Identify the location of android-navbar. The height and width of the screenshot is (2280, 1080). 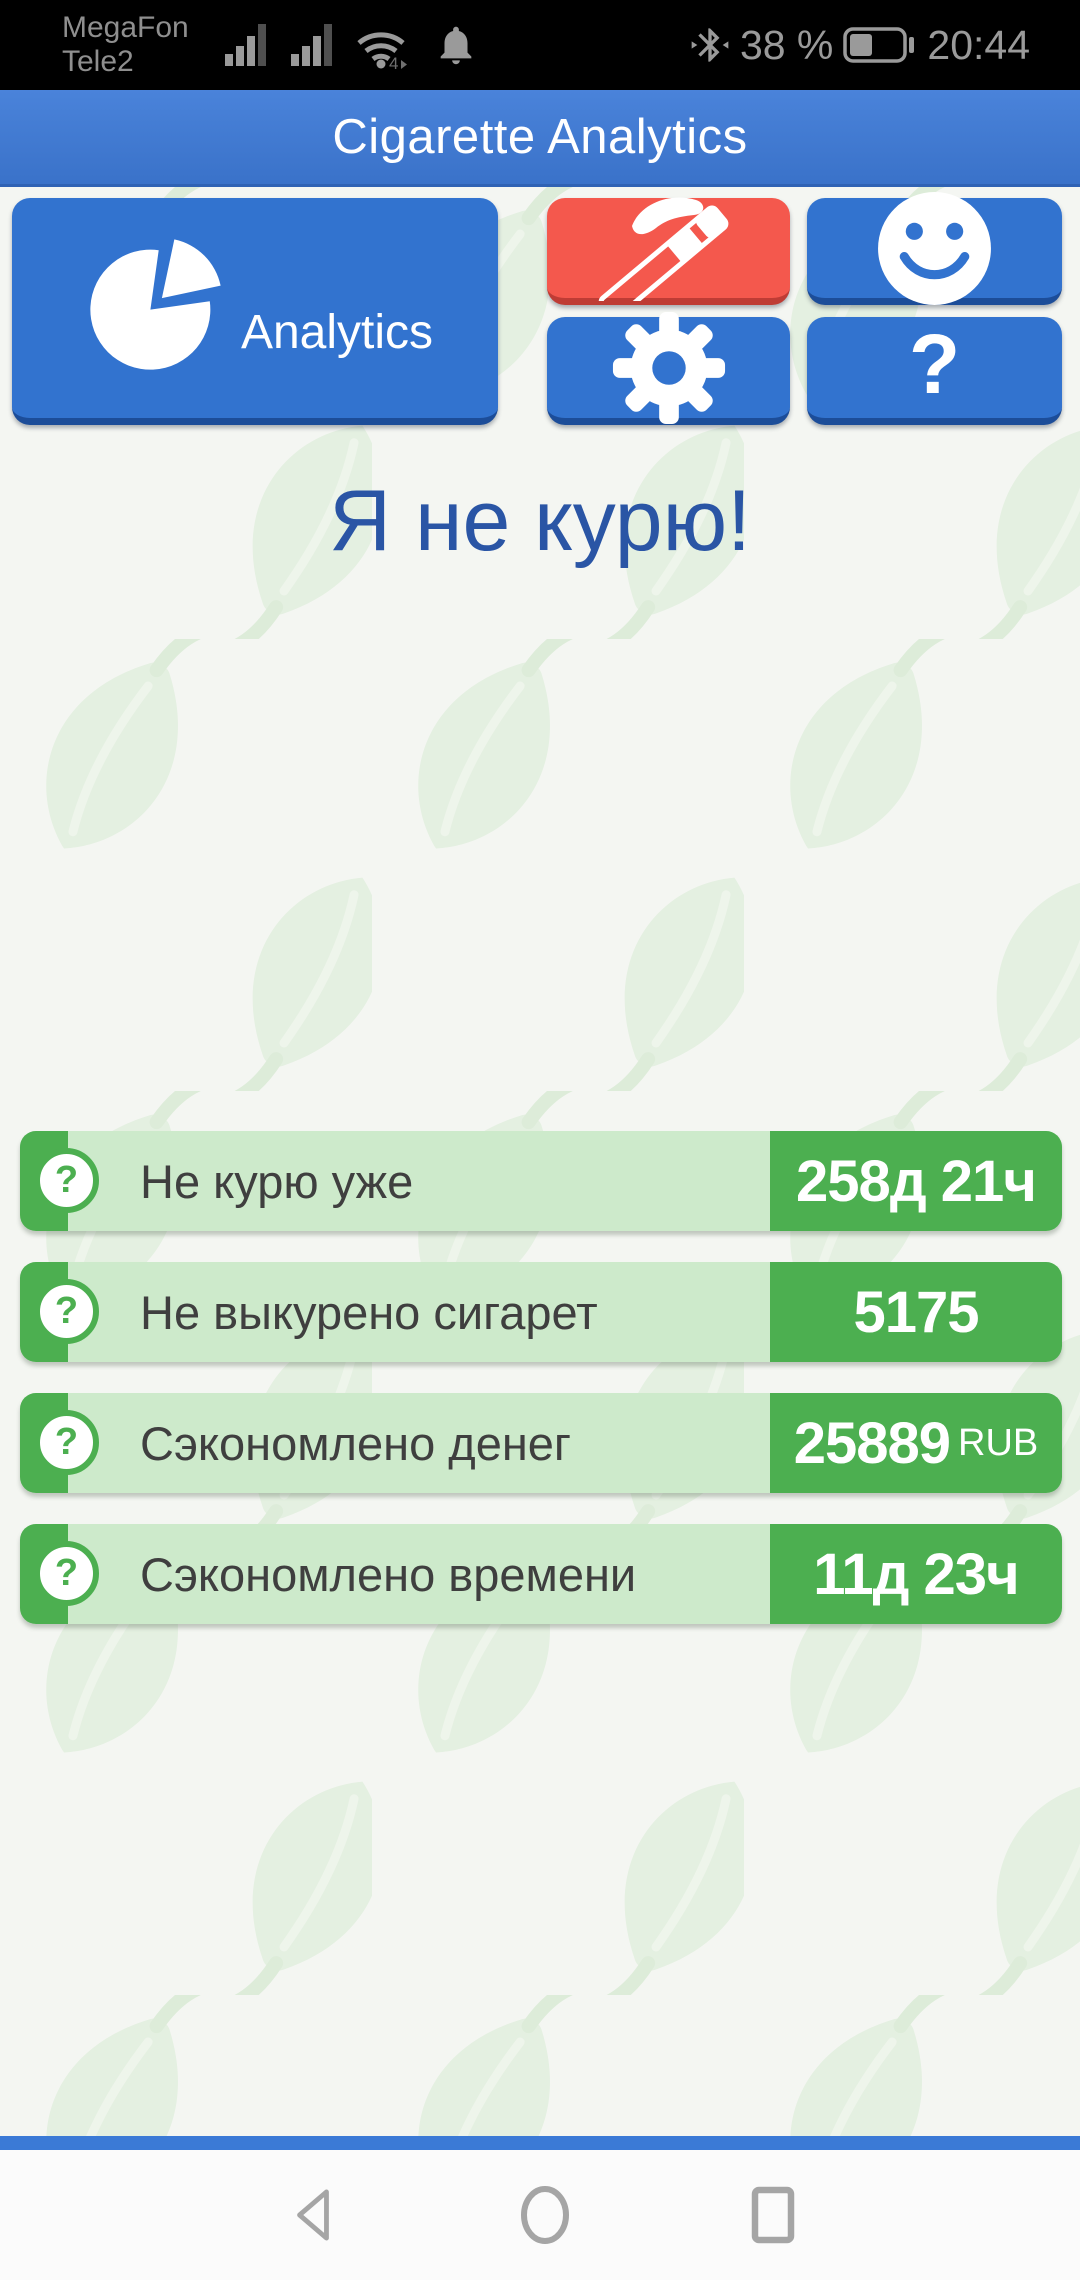
(540, 2215).